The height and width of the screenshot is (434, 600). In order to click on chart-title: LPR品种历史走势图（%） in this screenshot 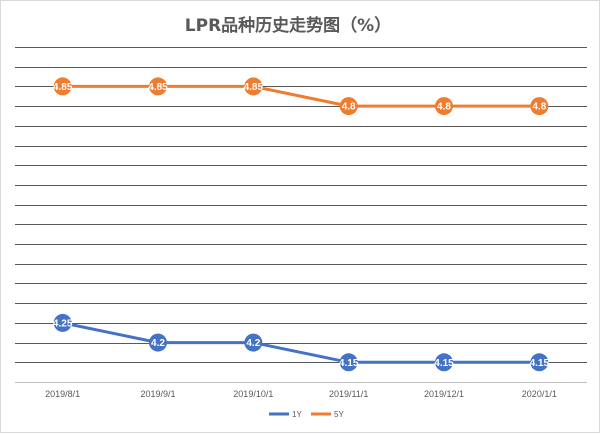, I will do `click(288, 25)`.